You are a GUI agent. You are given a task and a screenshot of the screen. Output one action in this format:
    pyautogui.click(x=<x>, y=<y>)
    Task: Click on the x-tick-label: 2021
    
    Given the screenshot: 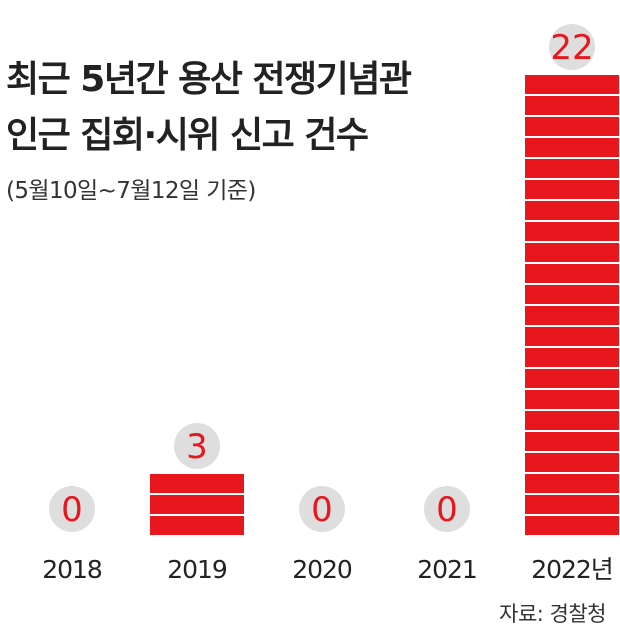 What is the action you would take?
    pyautogui.click(x=447, y=569)
    